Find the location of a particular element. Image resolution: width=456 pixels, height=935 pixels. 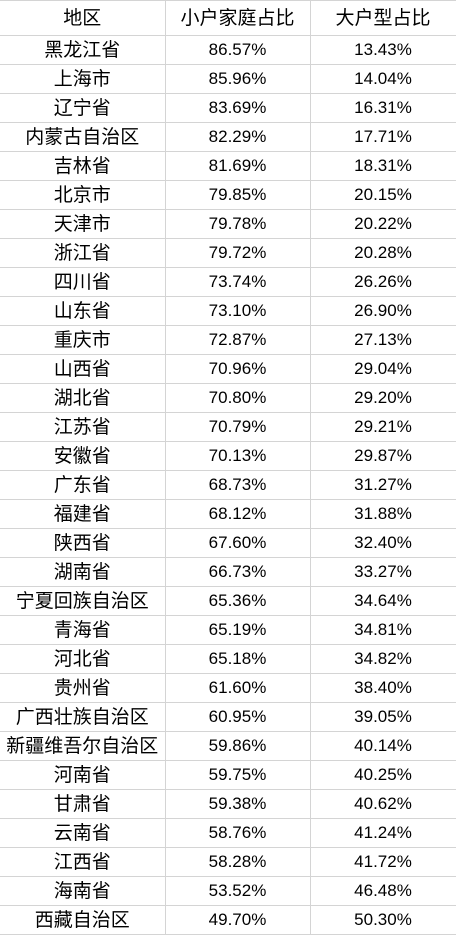

cell-large-unit-share: 33.27% is located at coordinates (382, 572).